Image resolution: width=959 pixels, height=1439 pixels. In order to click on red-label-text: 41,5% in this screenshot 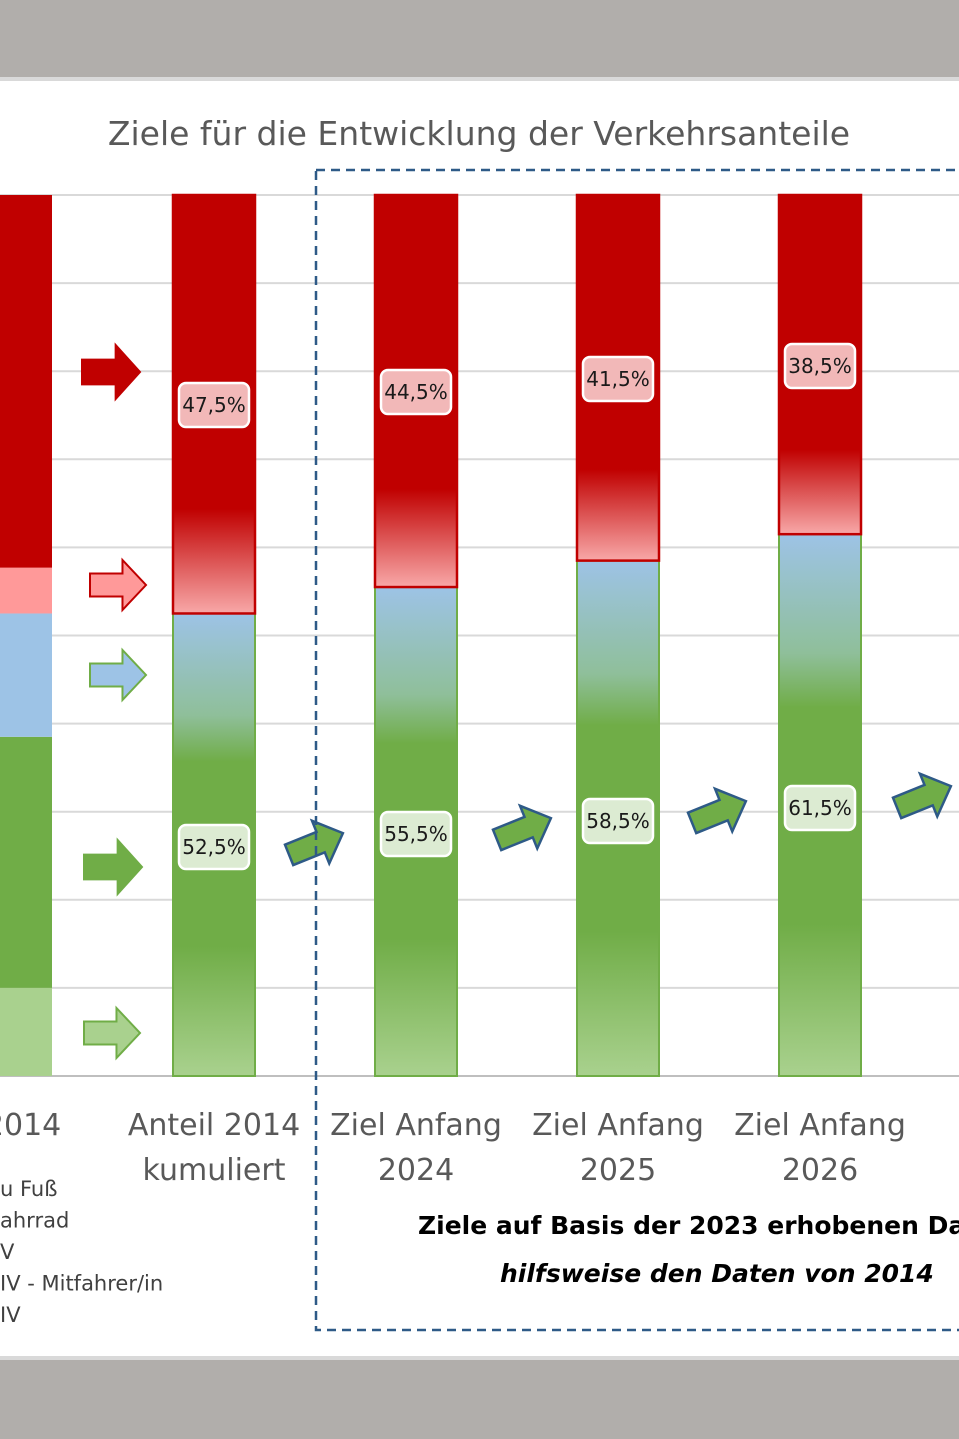, I will do `click(618, 379)`.